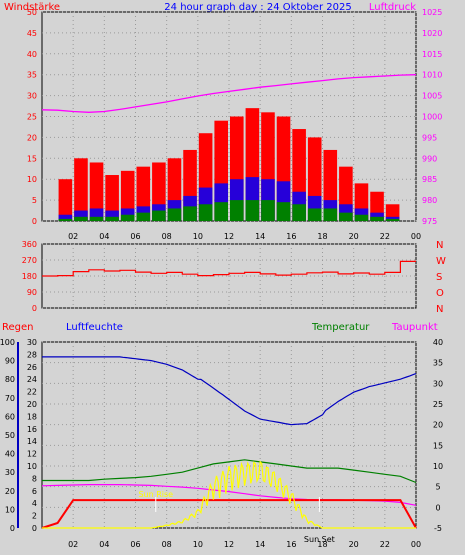 This screenshot has width=465, height=555. What do you see at coordinates (32, 392) in the screenshot?
I see `rain-tick-label: 22` at bounding box center [32, 392].